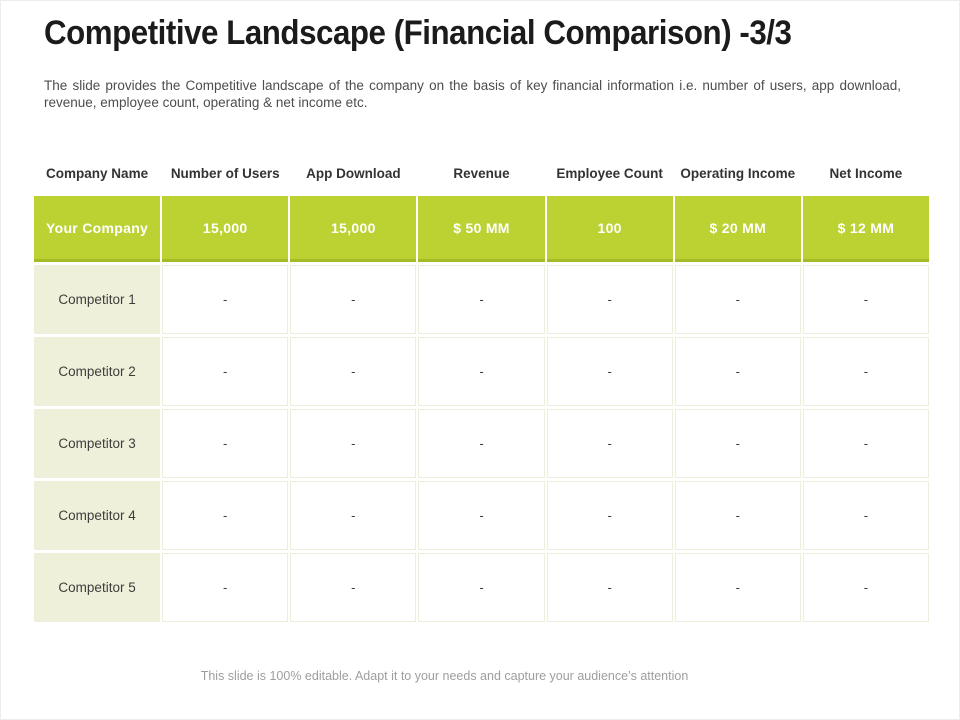 The height and width of the screenshot is (720, 960). What do you see at coordinates (97, 443) in the screenshot?
I see `competitor-name-cell: Competitor 3` at bounding box center [97, 443].